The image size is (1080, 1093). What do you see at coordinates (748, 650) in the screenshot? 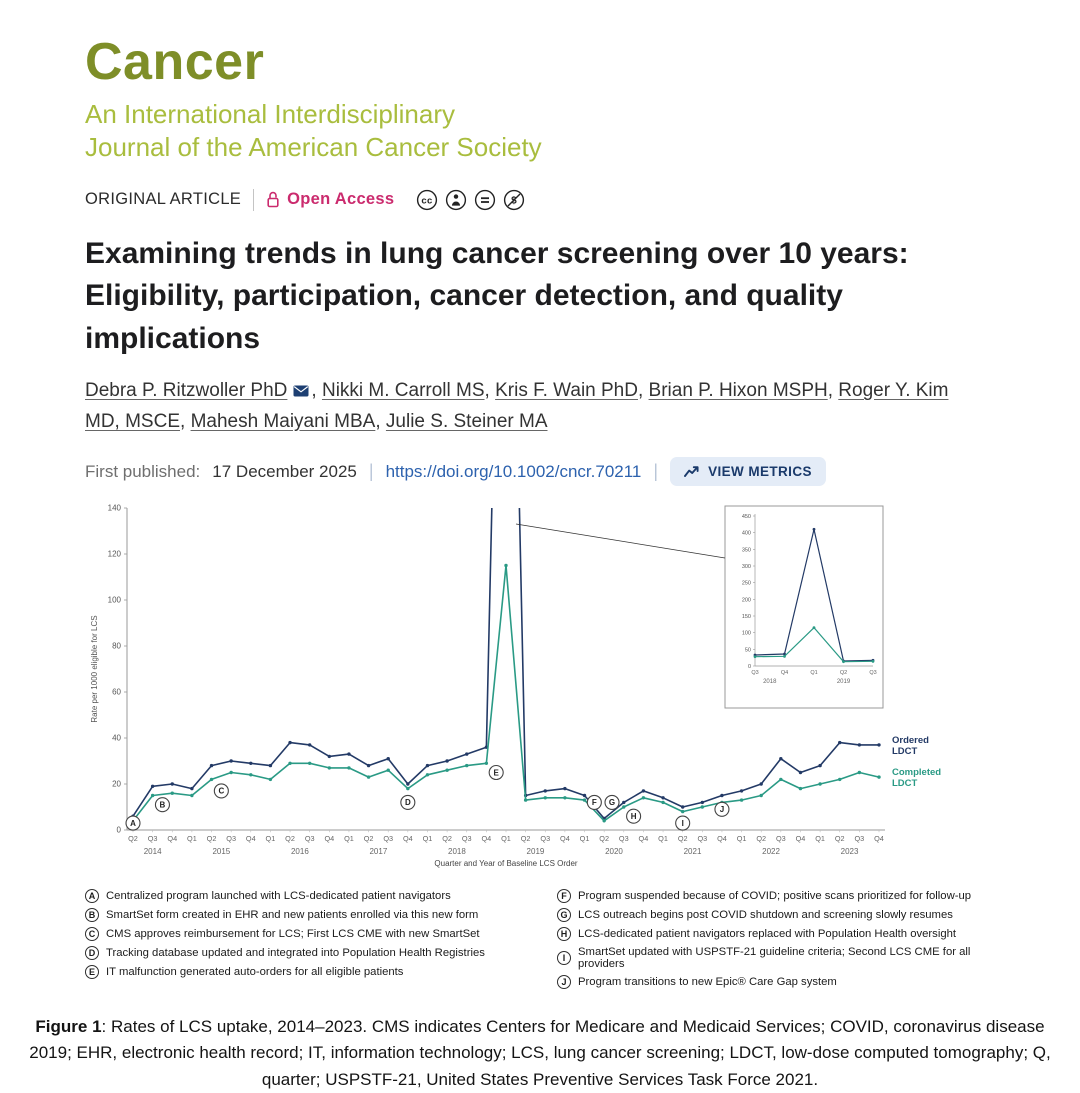
I see `svg-text: 50` at bounding box center [748, 650].